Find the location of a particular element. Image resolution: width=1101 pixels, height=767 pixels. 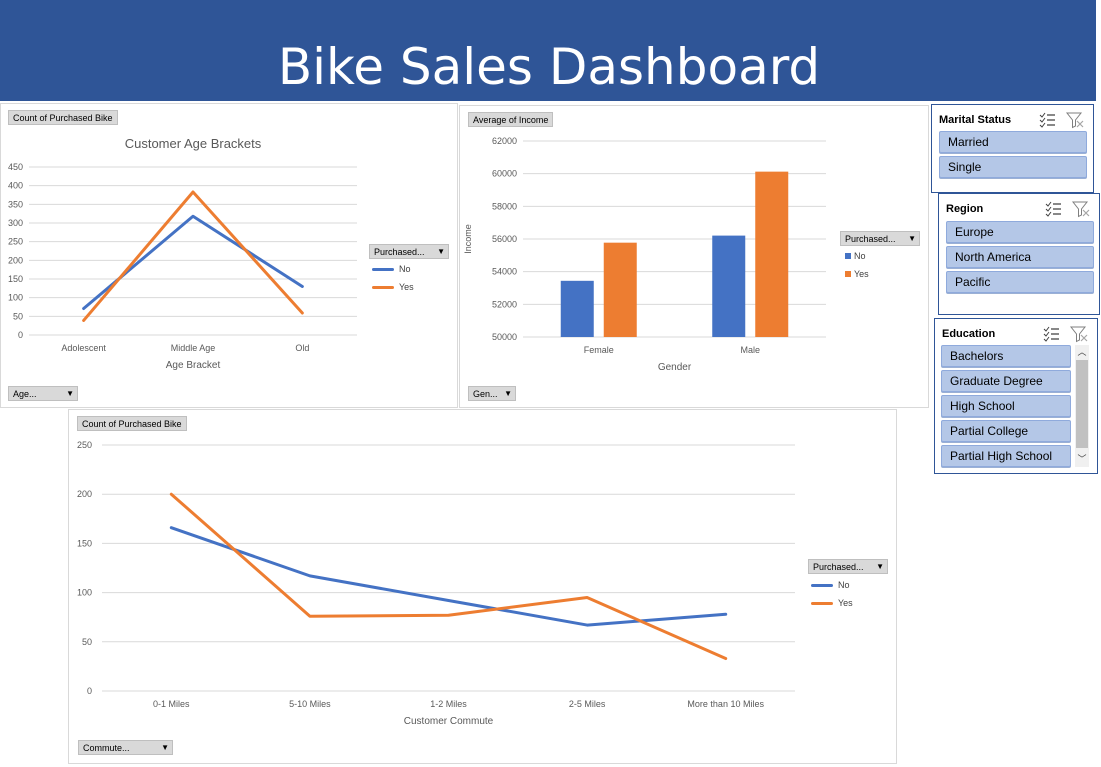

y-tick-label: 56000 is located at coordinates (504, 239).